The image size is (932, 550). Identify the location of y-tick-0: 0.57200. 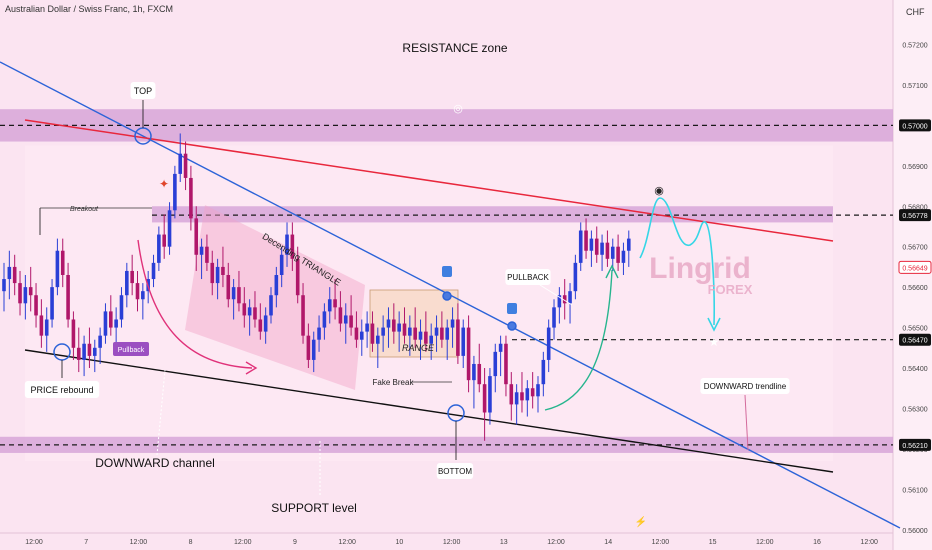
(914, 45).